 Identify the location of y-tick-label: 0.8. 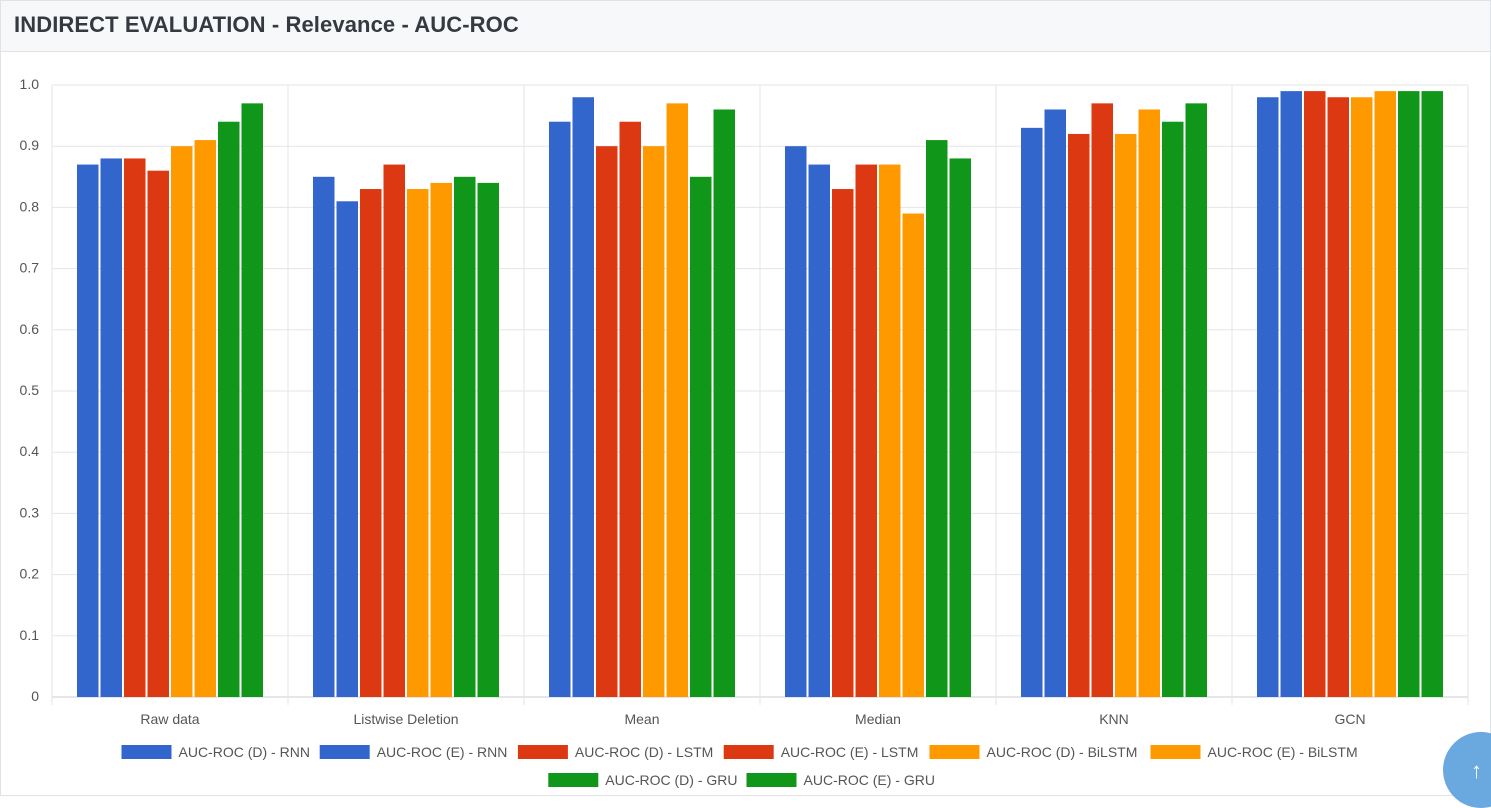
(30, 206).